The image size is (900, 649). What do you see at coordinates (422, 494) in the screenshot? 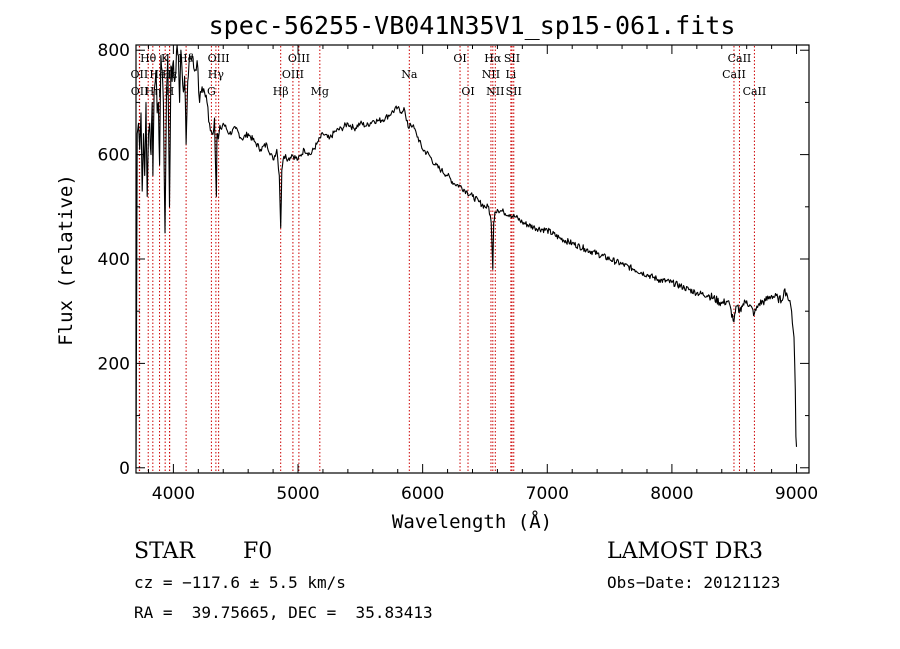
I see `x-tick-label: 6000` at bounding box center [422, 494].